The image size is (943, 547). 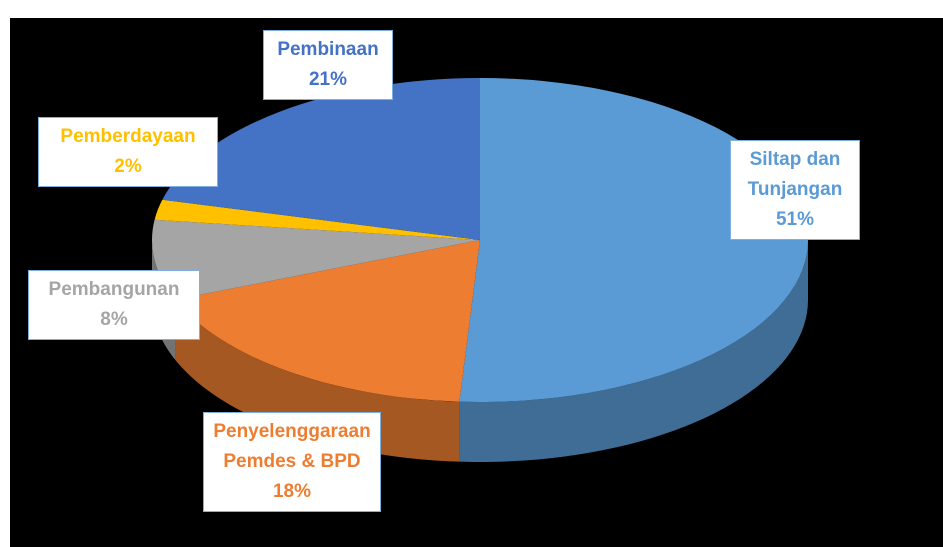 What do you see at coordinates (292, 491) in the screenshot?
I see `value-label: 18%` at bounding box center [292, 491].